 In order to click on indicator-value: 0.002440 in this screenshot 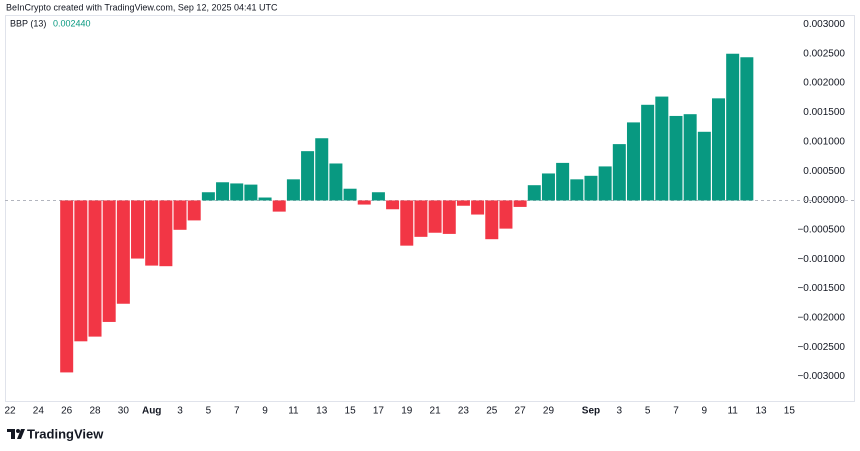, I will do `click(72, 23)`.